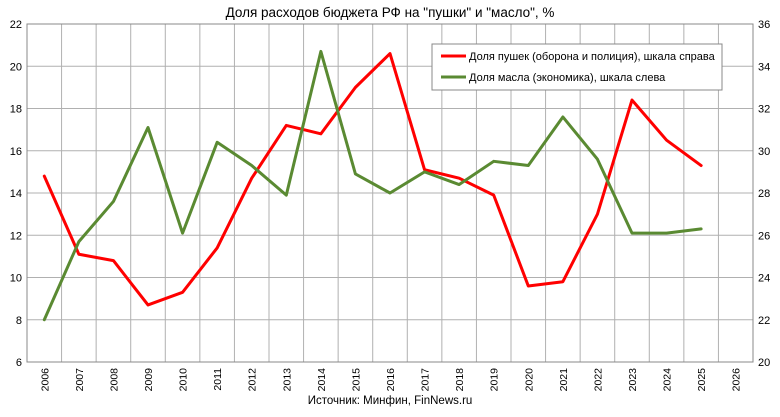 The width and height of the screenshot is (780, 417). Describe the element at coordinates (495, 380) in the screenshot. I see `x-axis-tick-label: 2019` at that location.